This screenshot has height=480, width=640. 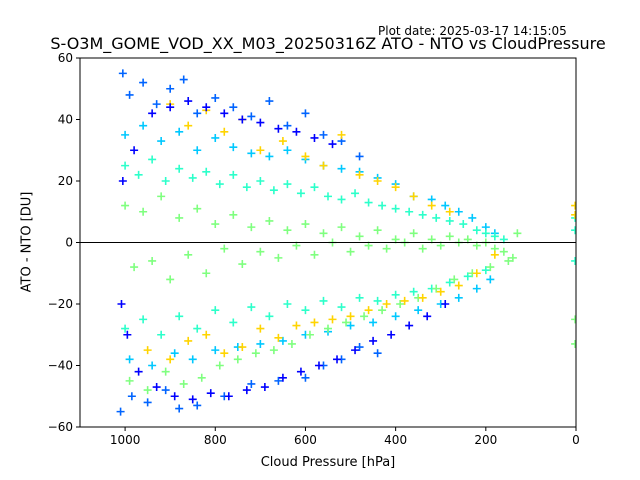 I want to click on x-tick-label: 1000, so click(x=125, y=440).